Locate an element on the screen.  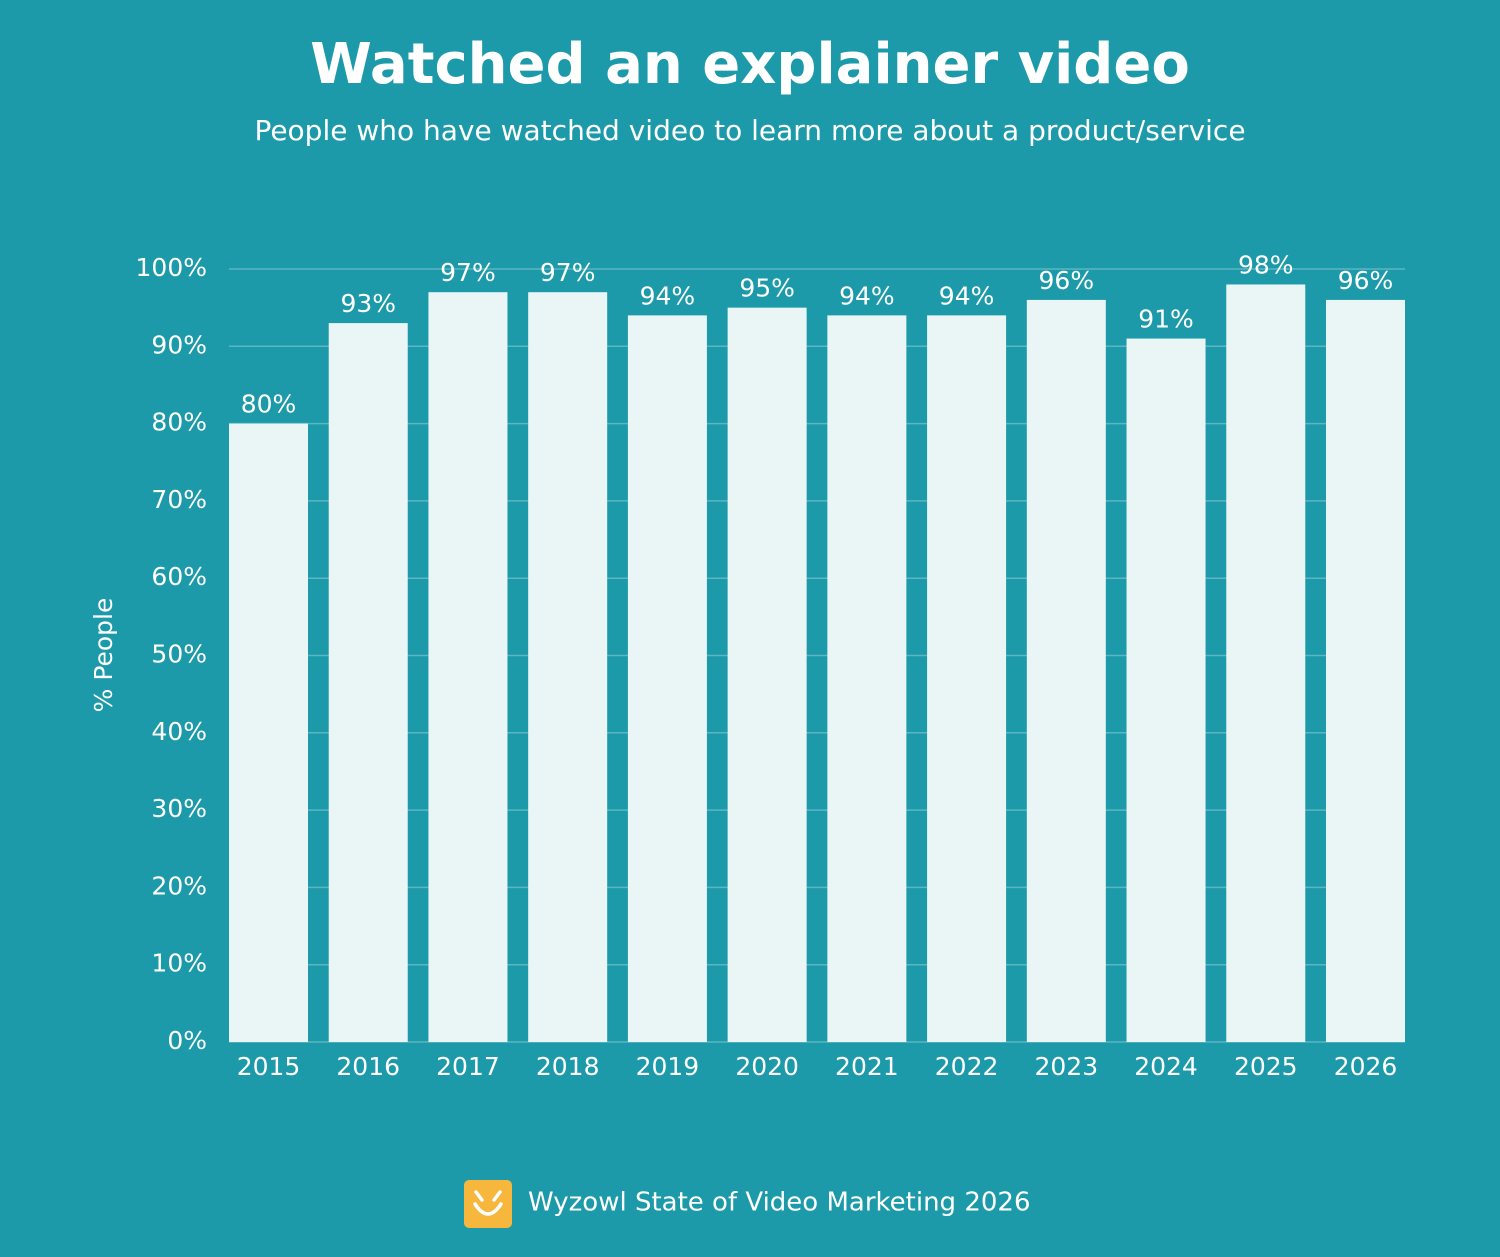
y-tick-label: 50% is located at coordinates (179, 654).